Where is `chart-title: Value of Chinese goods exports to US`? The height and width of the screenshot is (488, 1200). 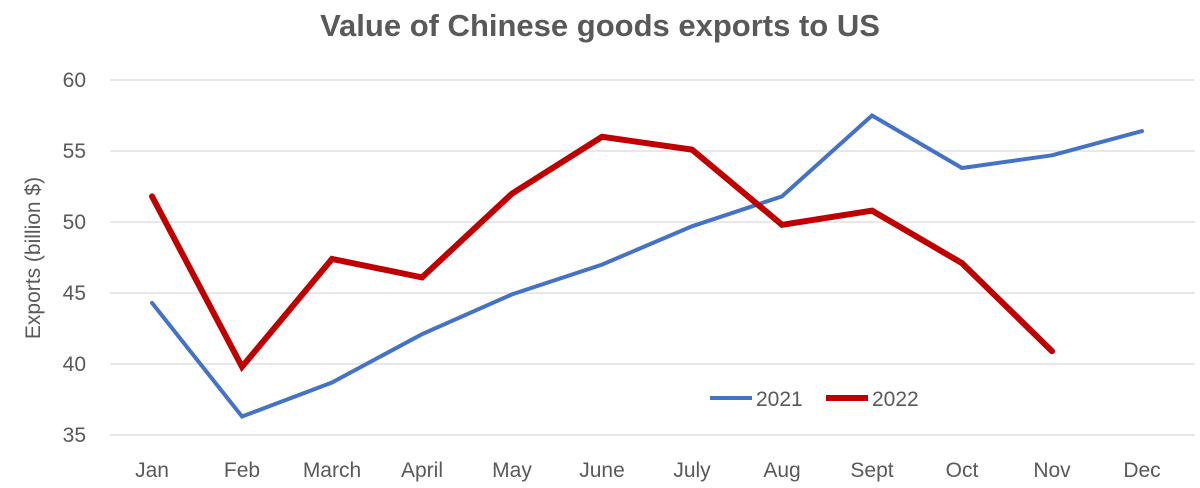
chart-title: Value of Chinese goods exports to US is located at coordinates (600, 25).